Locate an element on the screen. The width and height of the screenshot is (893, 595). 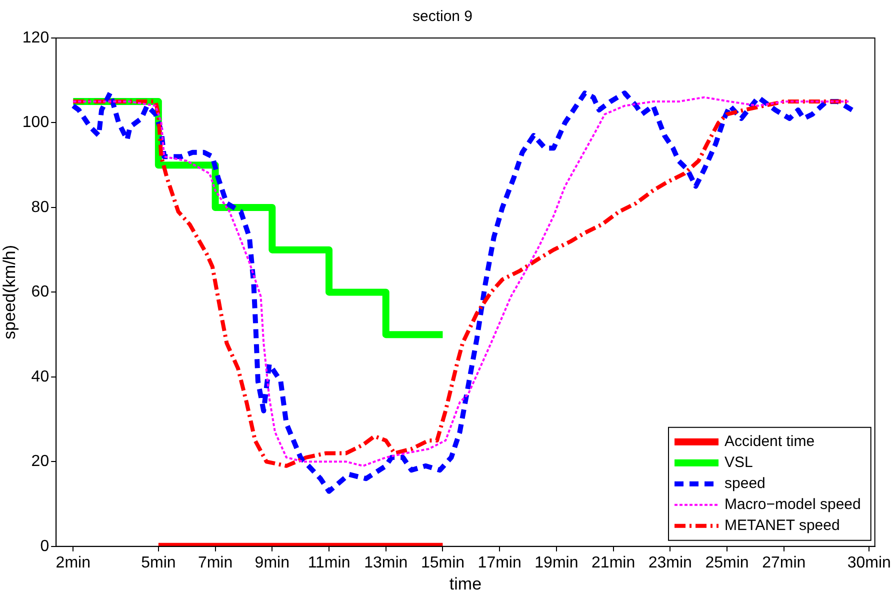
y-tick-label: 0 is located at coordinates (45, 546).